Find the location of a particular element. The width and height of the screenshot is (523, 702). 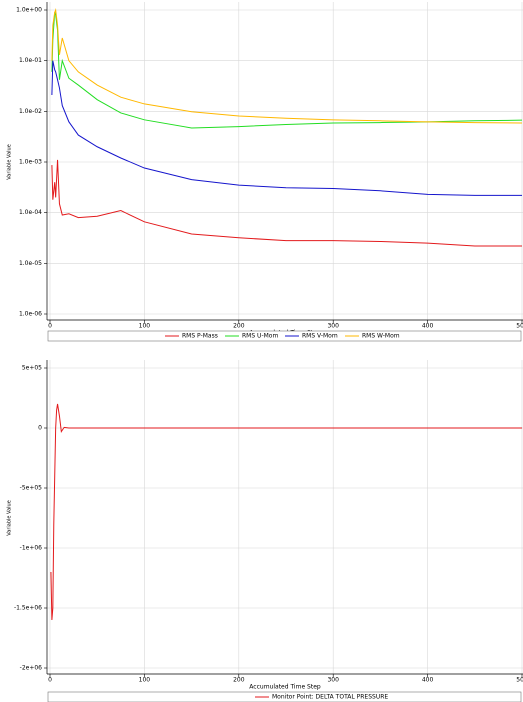

y-tick-label: 1.0e-04 is located at coordinates (30, 212).